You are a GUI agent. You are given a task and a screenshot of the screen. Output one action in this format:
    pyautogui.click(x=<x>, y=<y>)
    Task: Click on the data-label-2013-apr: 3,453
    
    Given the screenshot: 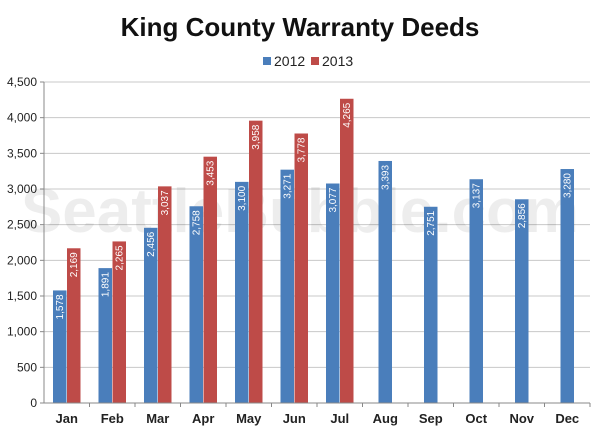 What is the action you would take?
    pyautogui.click(x=211, y=172)
    